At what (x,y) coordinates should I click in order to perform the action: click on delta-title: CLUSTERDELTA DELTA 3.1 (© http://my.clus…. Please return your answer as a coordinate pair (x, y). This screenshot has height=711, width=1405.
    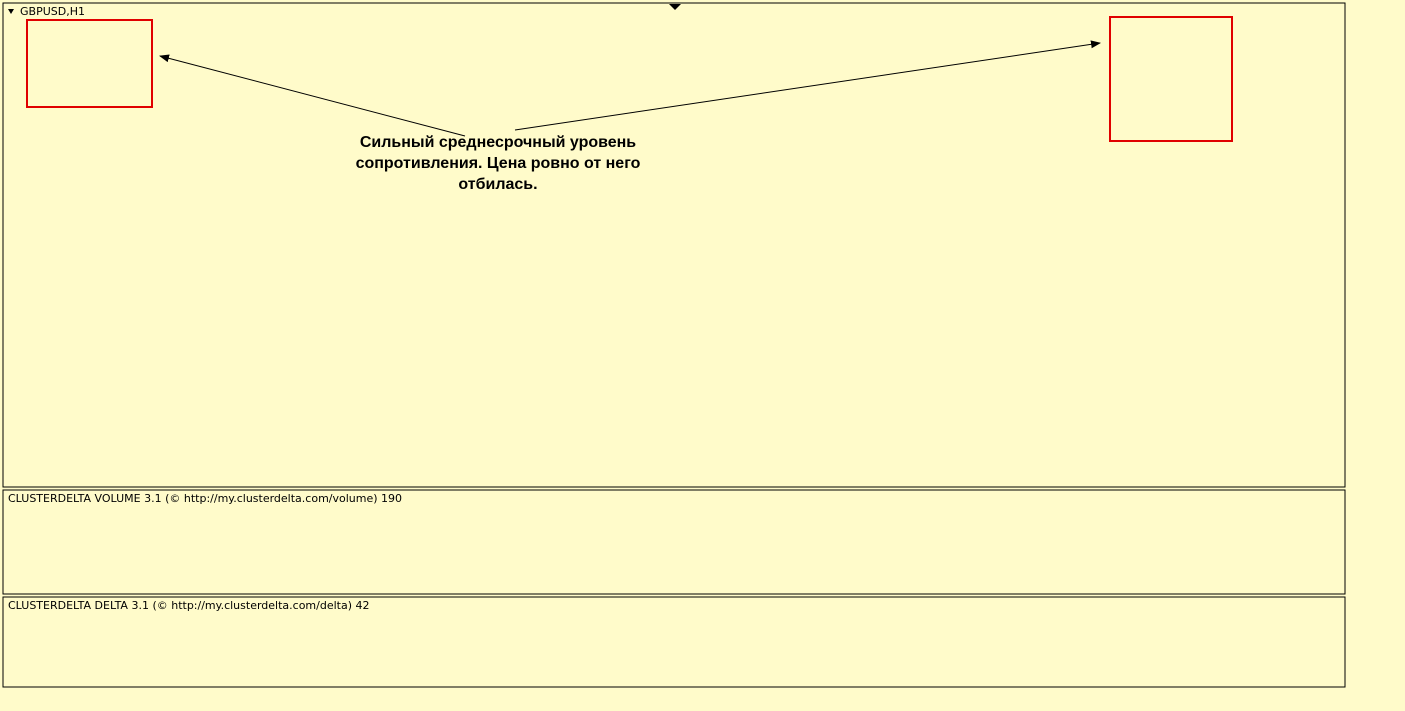
    Looking at the image, I should click on (189, 605).